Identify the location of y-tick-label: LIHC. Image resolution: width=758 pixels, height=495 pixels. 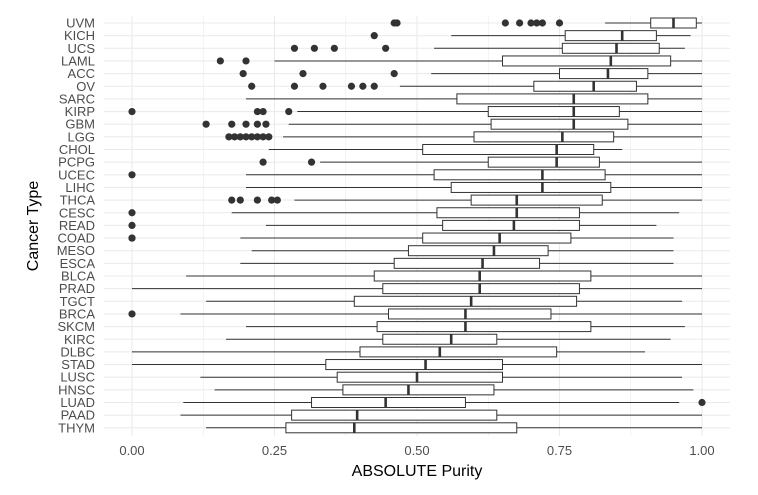
(80, 187).